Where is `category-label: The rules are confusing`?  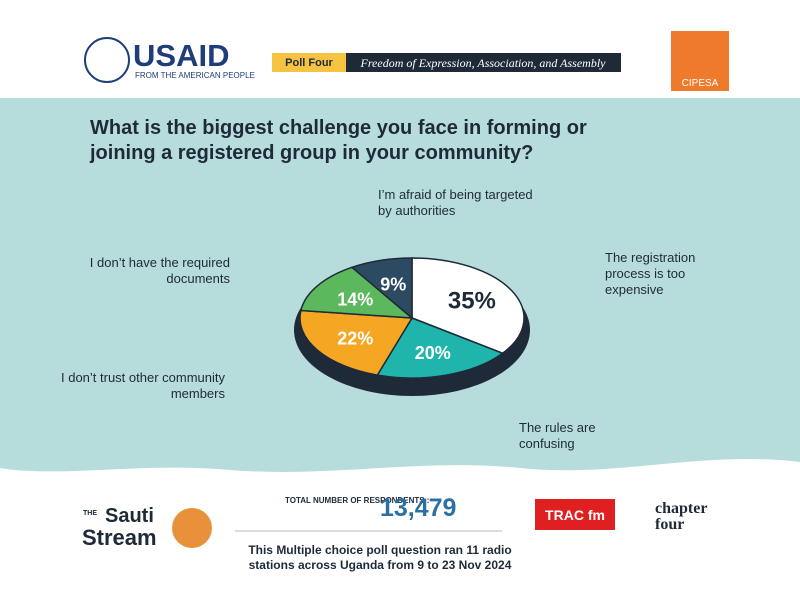
category-label: The rules are confusing is located at coordinates (557, 435).